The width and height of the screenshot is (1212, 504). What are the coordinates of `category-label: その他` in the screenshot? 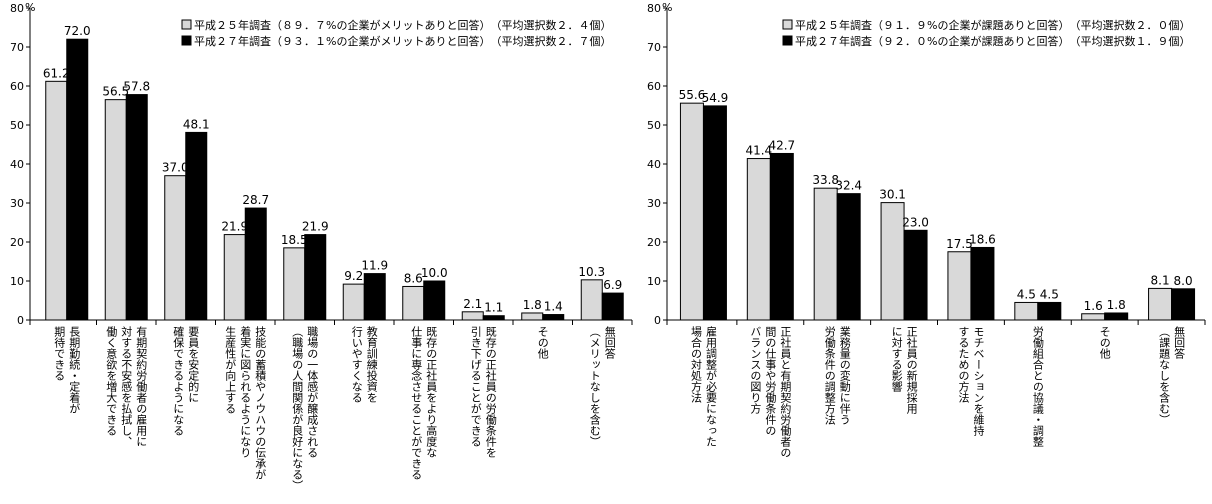 It's located at (1104, 342).